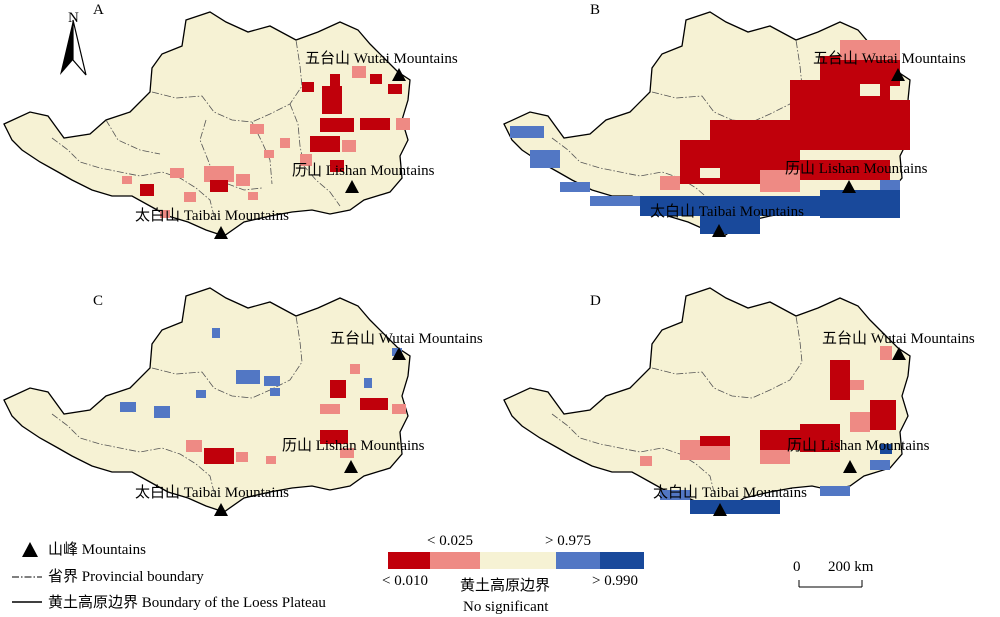 The height and width of the screenshot is (617, 1000). I want to click on panel-B, so click(707, 124).